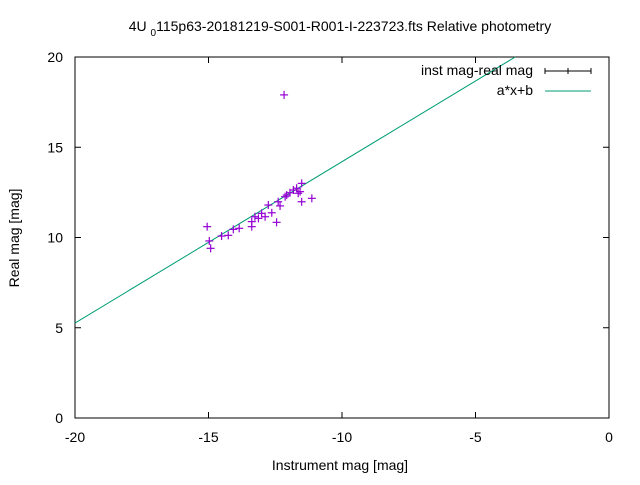  Describe the element at coordinates (14, 238) in the screenshot. I see `y-axis-label: Real mag [mag]` at that location.